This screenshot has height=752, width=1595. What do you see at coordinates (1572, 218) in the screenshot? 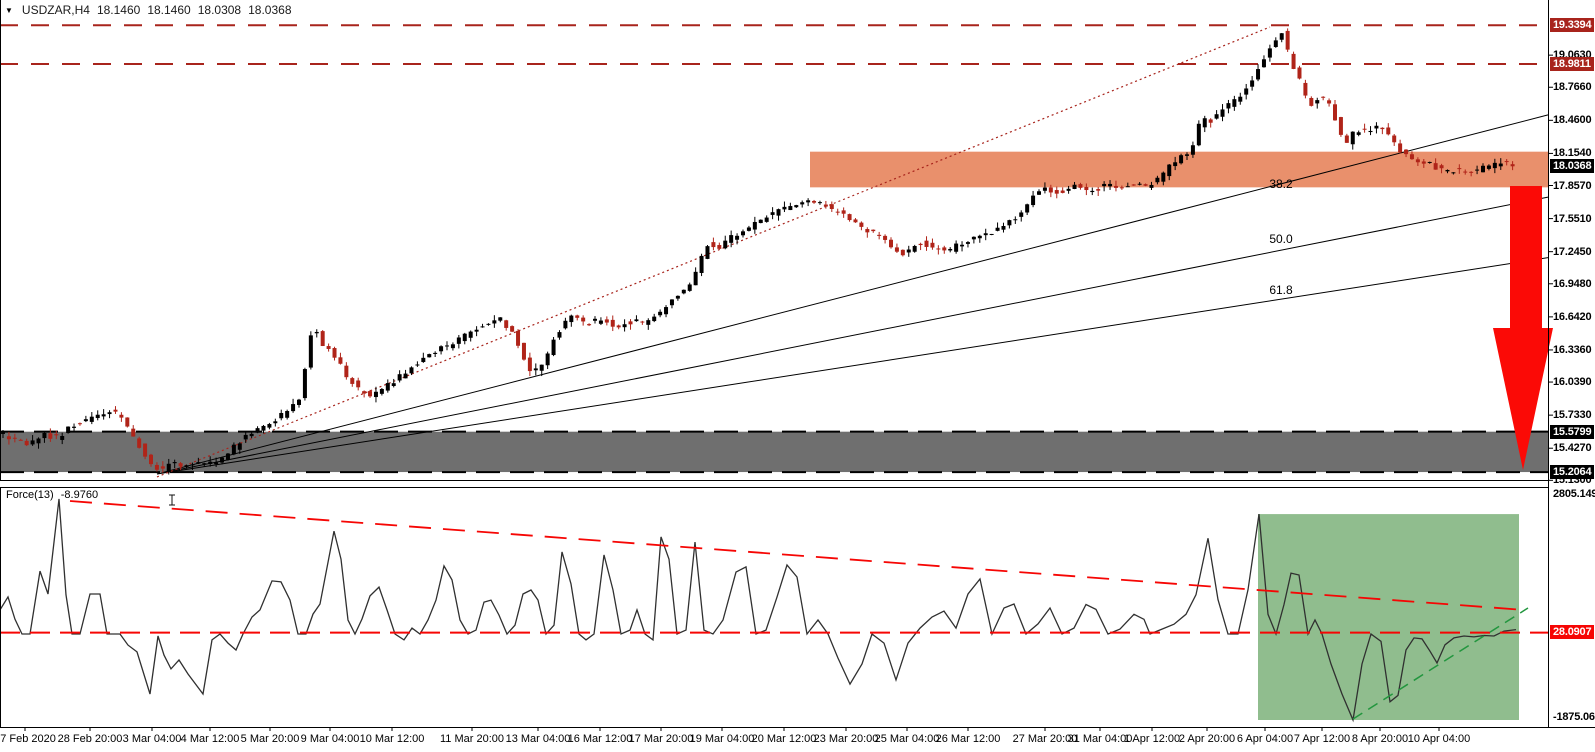
I see `price-tick-label: 17.5510` at bounding box center [1572, 218].